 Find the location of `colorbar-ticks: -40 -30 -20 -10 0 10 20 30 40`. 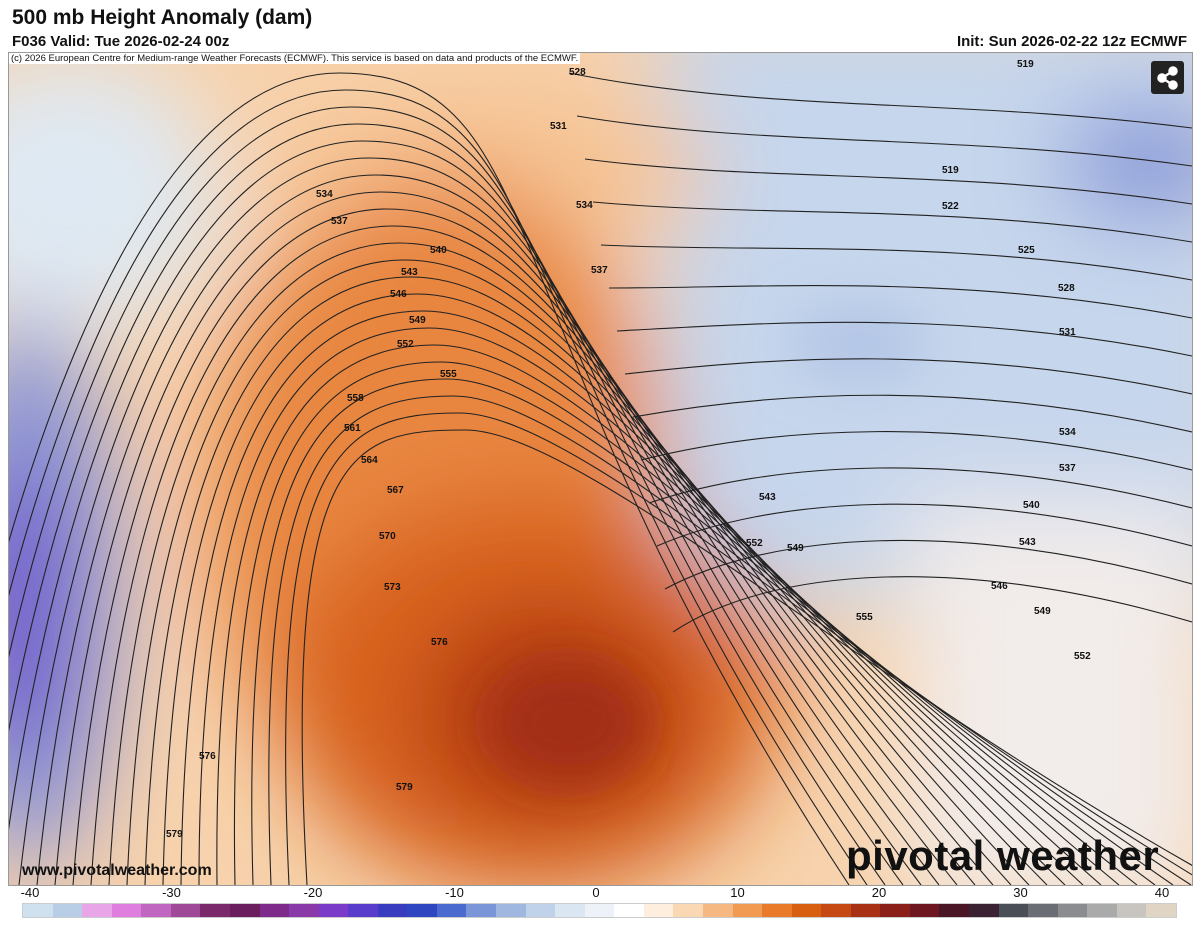

colorbar-ticks: -40 -30 -20 -10 0 10 20 30 40 is located at coordinates (600, 893).